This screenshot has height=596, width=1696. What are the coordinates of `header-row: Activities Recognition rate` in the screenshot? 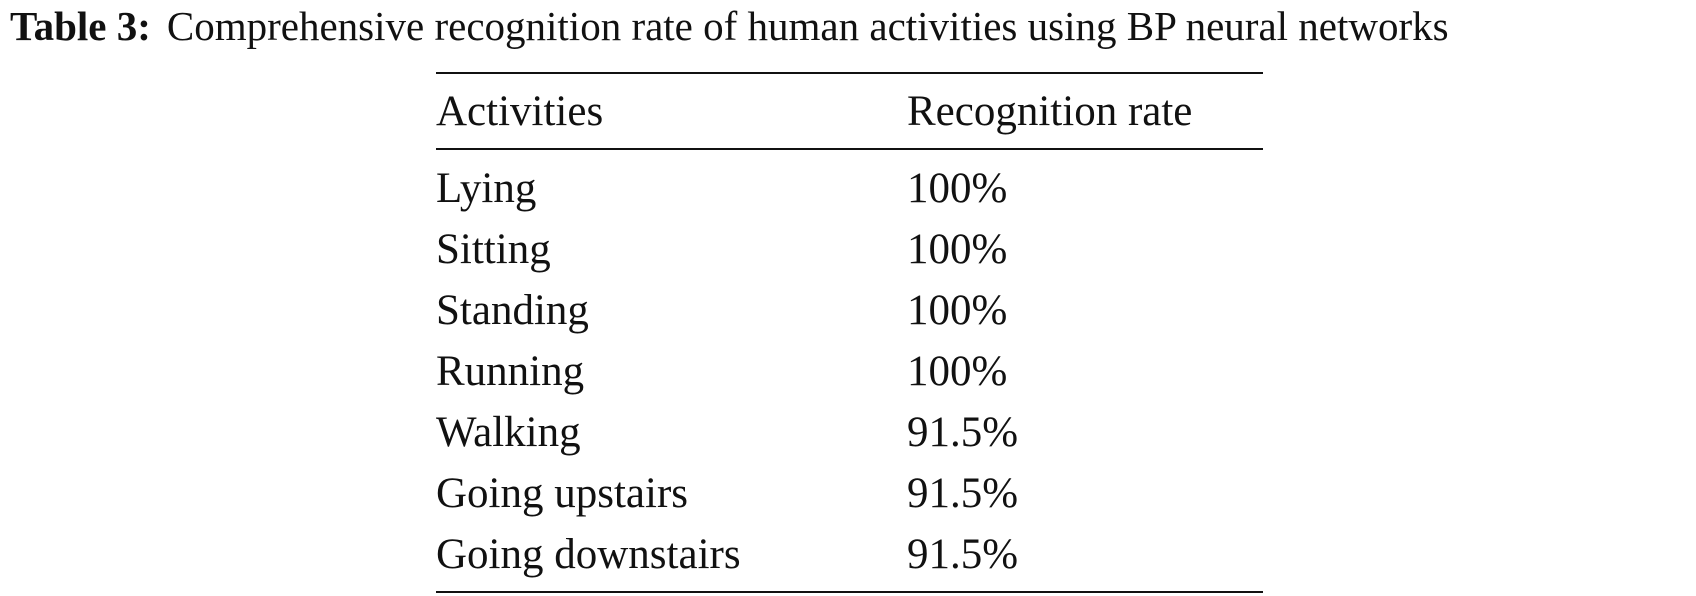 It's located at (849, 111).